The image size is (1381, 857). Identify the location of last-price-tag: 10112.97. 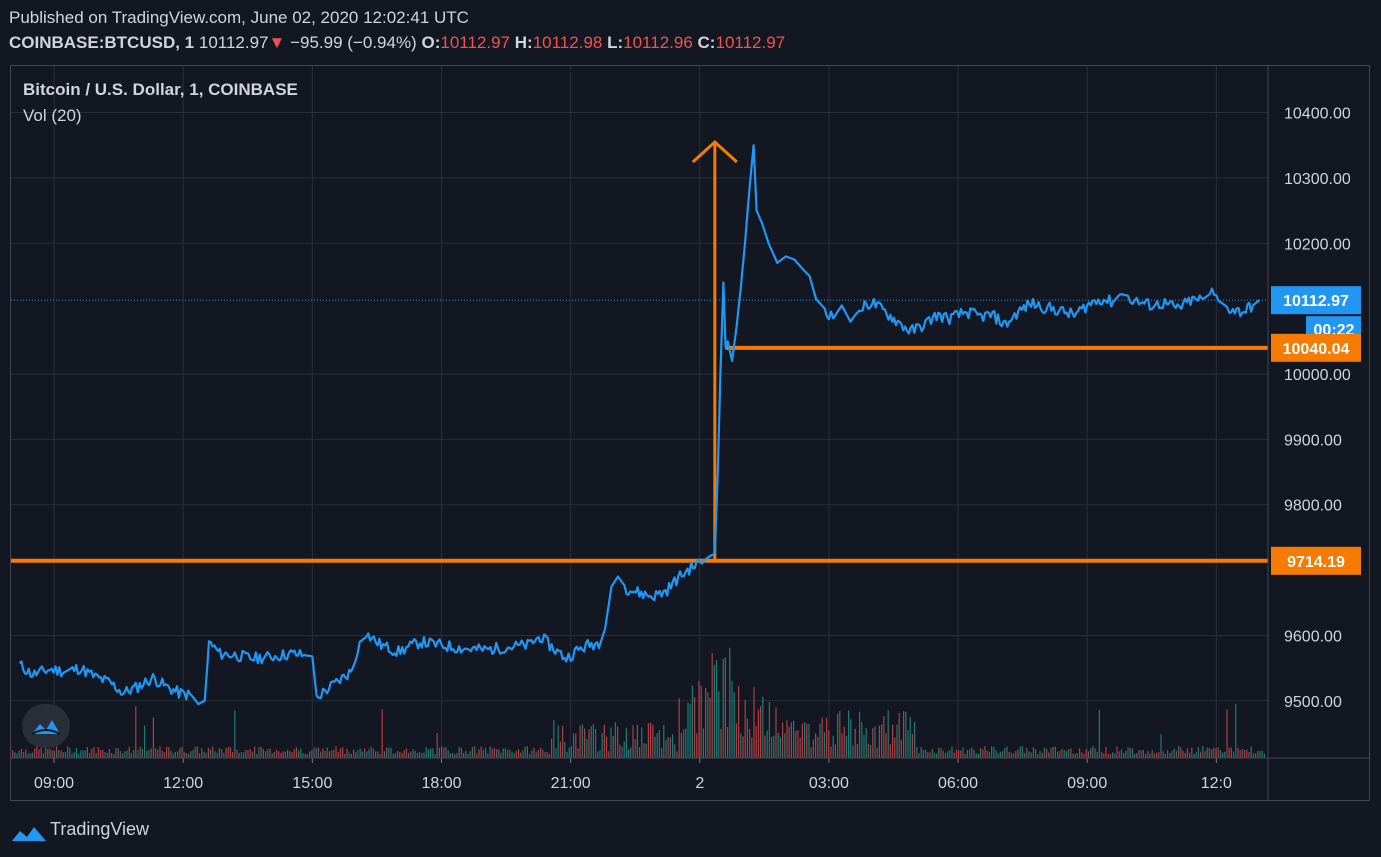
(1316, 301).